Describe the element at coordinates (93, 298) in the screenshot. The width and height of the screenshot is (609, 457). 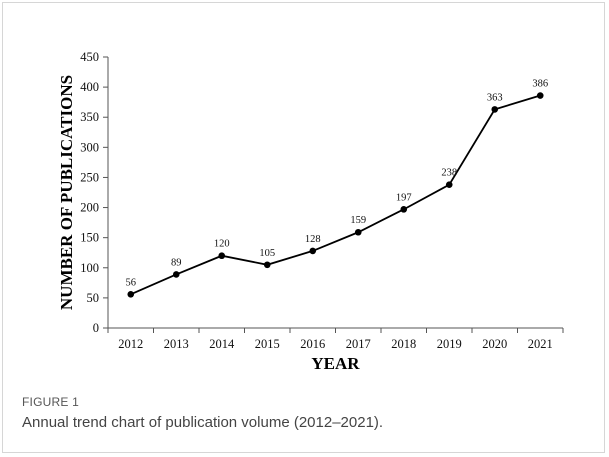
I see `y-tick-label: 50` at that location.